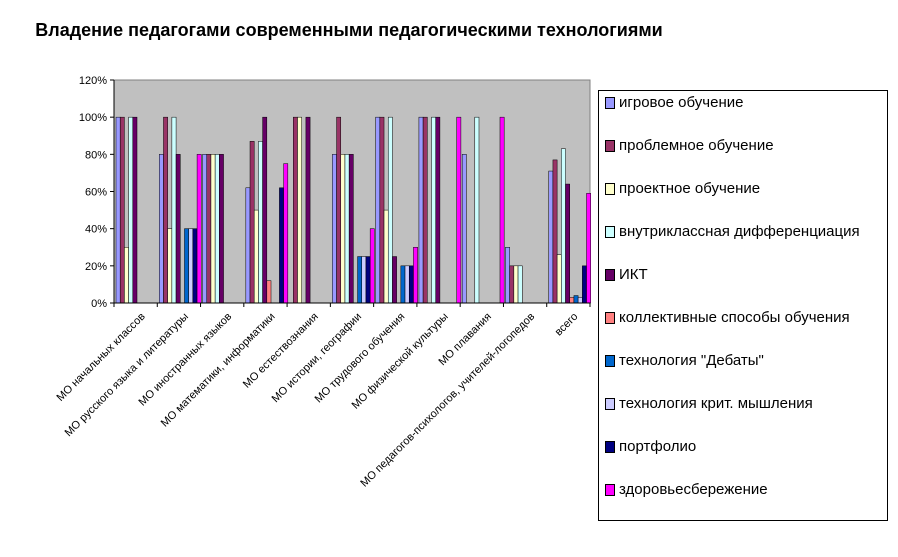 The width and height of the screenshot is (898, 557). I want to click on y-tick-label: 20%, so click(96, 267).